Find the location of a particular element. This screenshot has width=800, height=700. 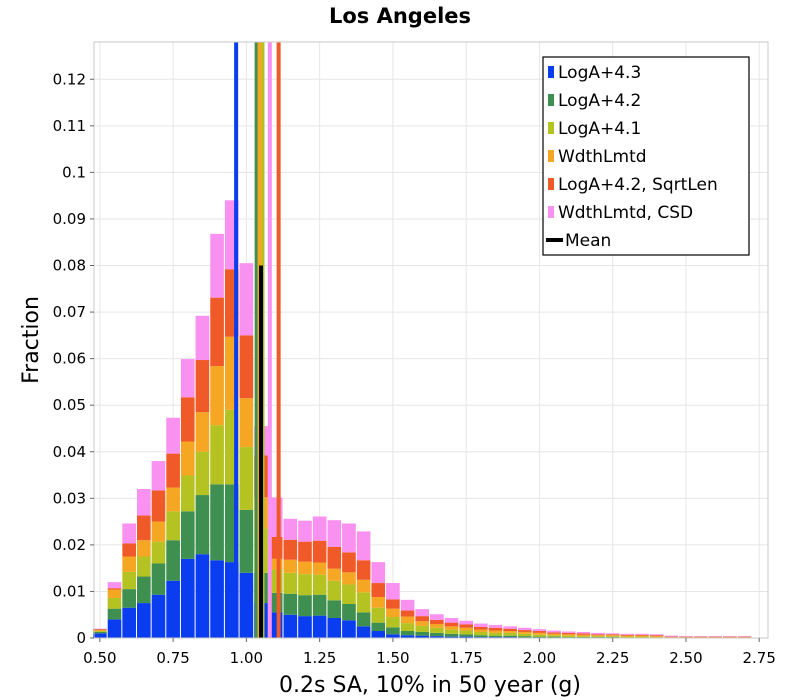

legend-label: LogA+4.2, SqrtLen is located at coordinates (638, 185).